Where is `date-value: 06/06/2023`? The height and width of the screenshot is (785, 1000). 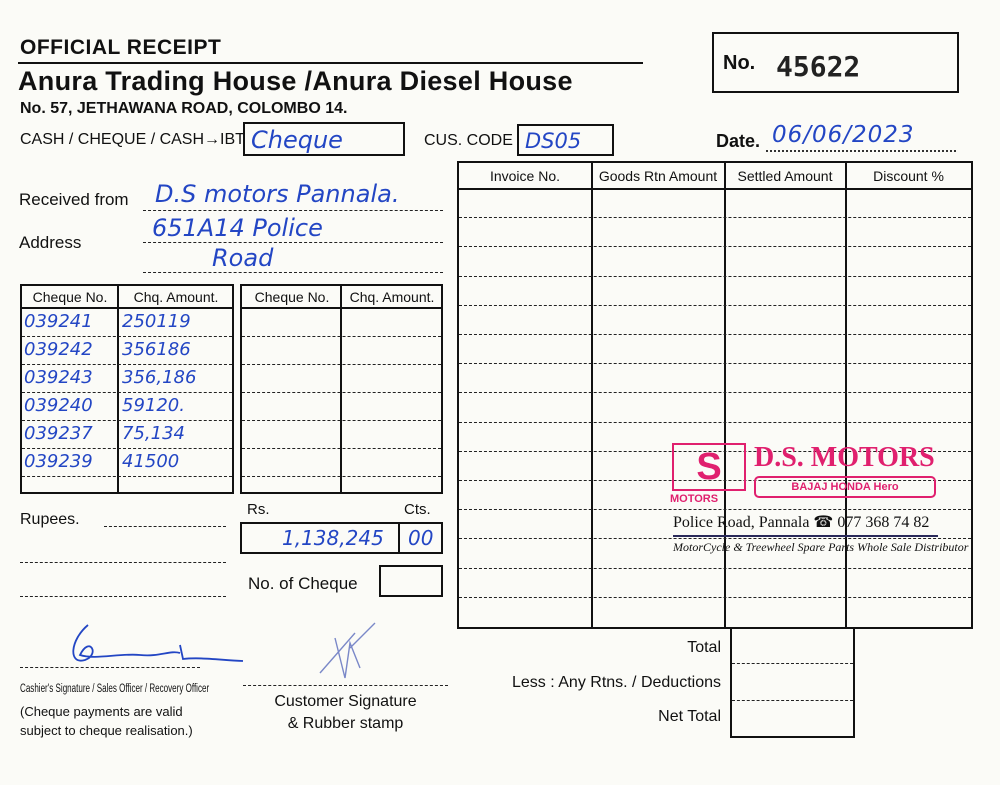 date-value: 06/06/2023 is located at coordinates (843, 135).